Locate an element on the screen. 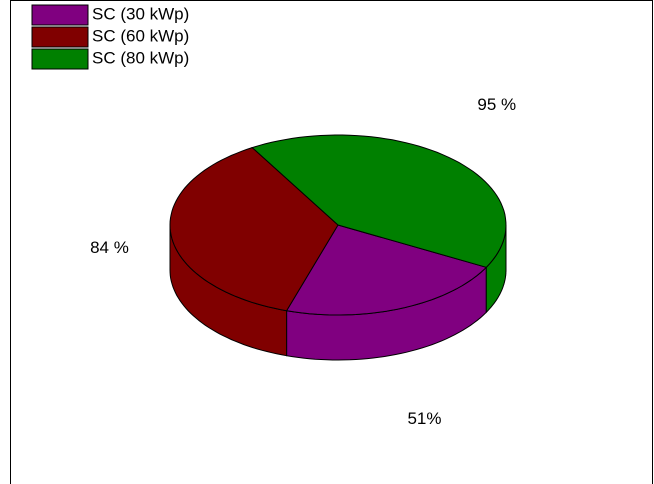  data-label: 84 % is located at coordinates (109, 247).